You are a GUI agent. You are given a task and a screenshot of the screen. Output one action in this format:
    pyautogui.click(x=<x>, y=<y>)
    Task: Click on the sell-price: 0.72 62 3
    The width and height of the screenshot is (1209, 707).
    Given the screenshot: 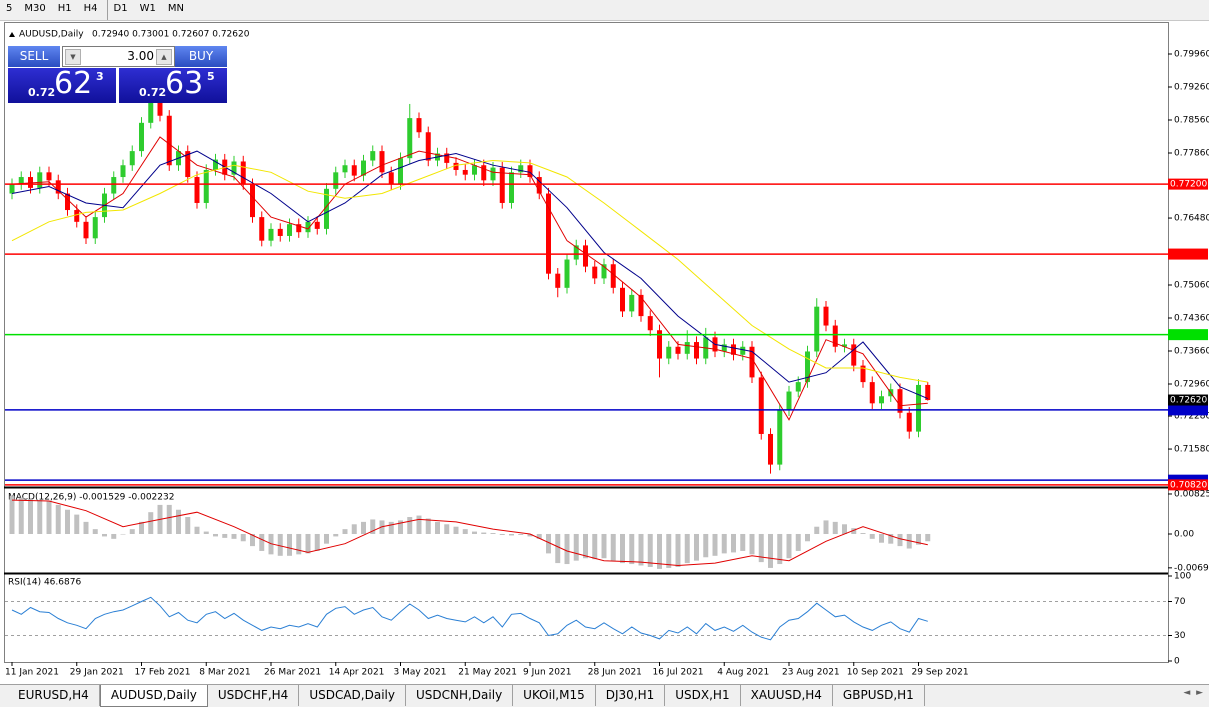 What is the action you would take?
    pyautogui.click(x=62, y=84)
    